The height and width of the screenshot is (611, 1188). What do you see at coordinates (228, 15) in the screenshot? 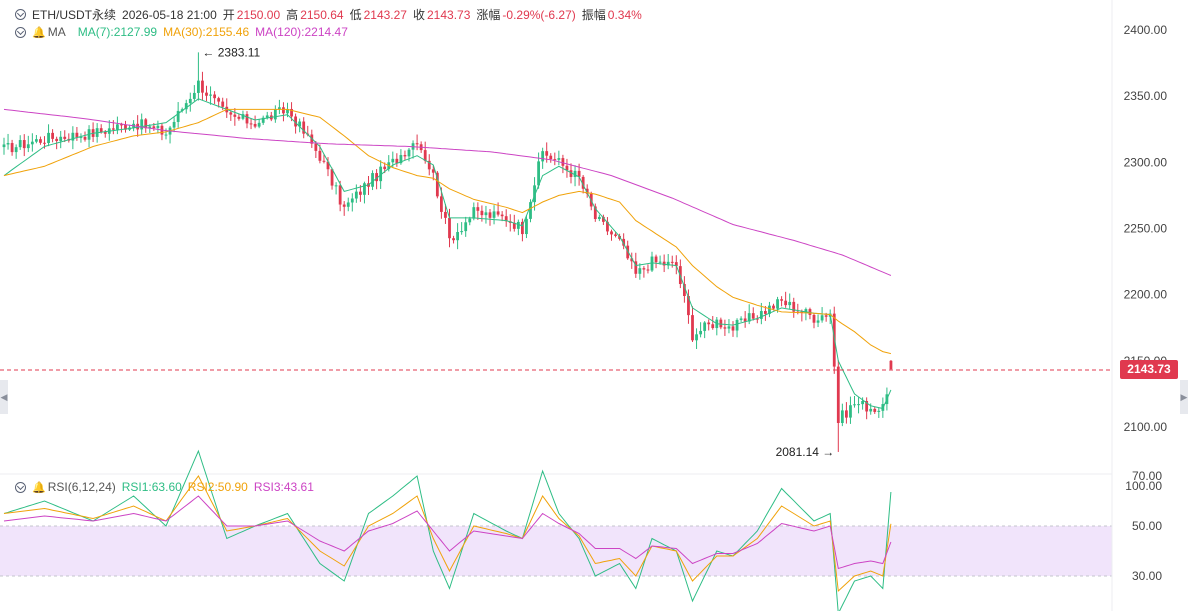
I see `open-label: 开` at bounding box center [228, 15].